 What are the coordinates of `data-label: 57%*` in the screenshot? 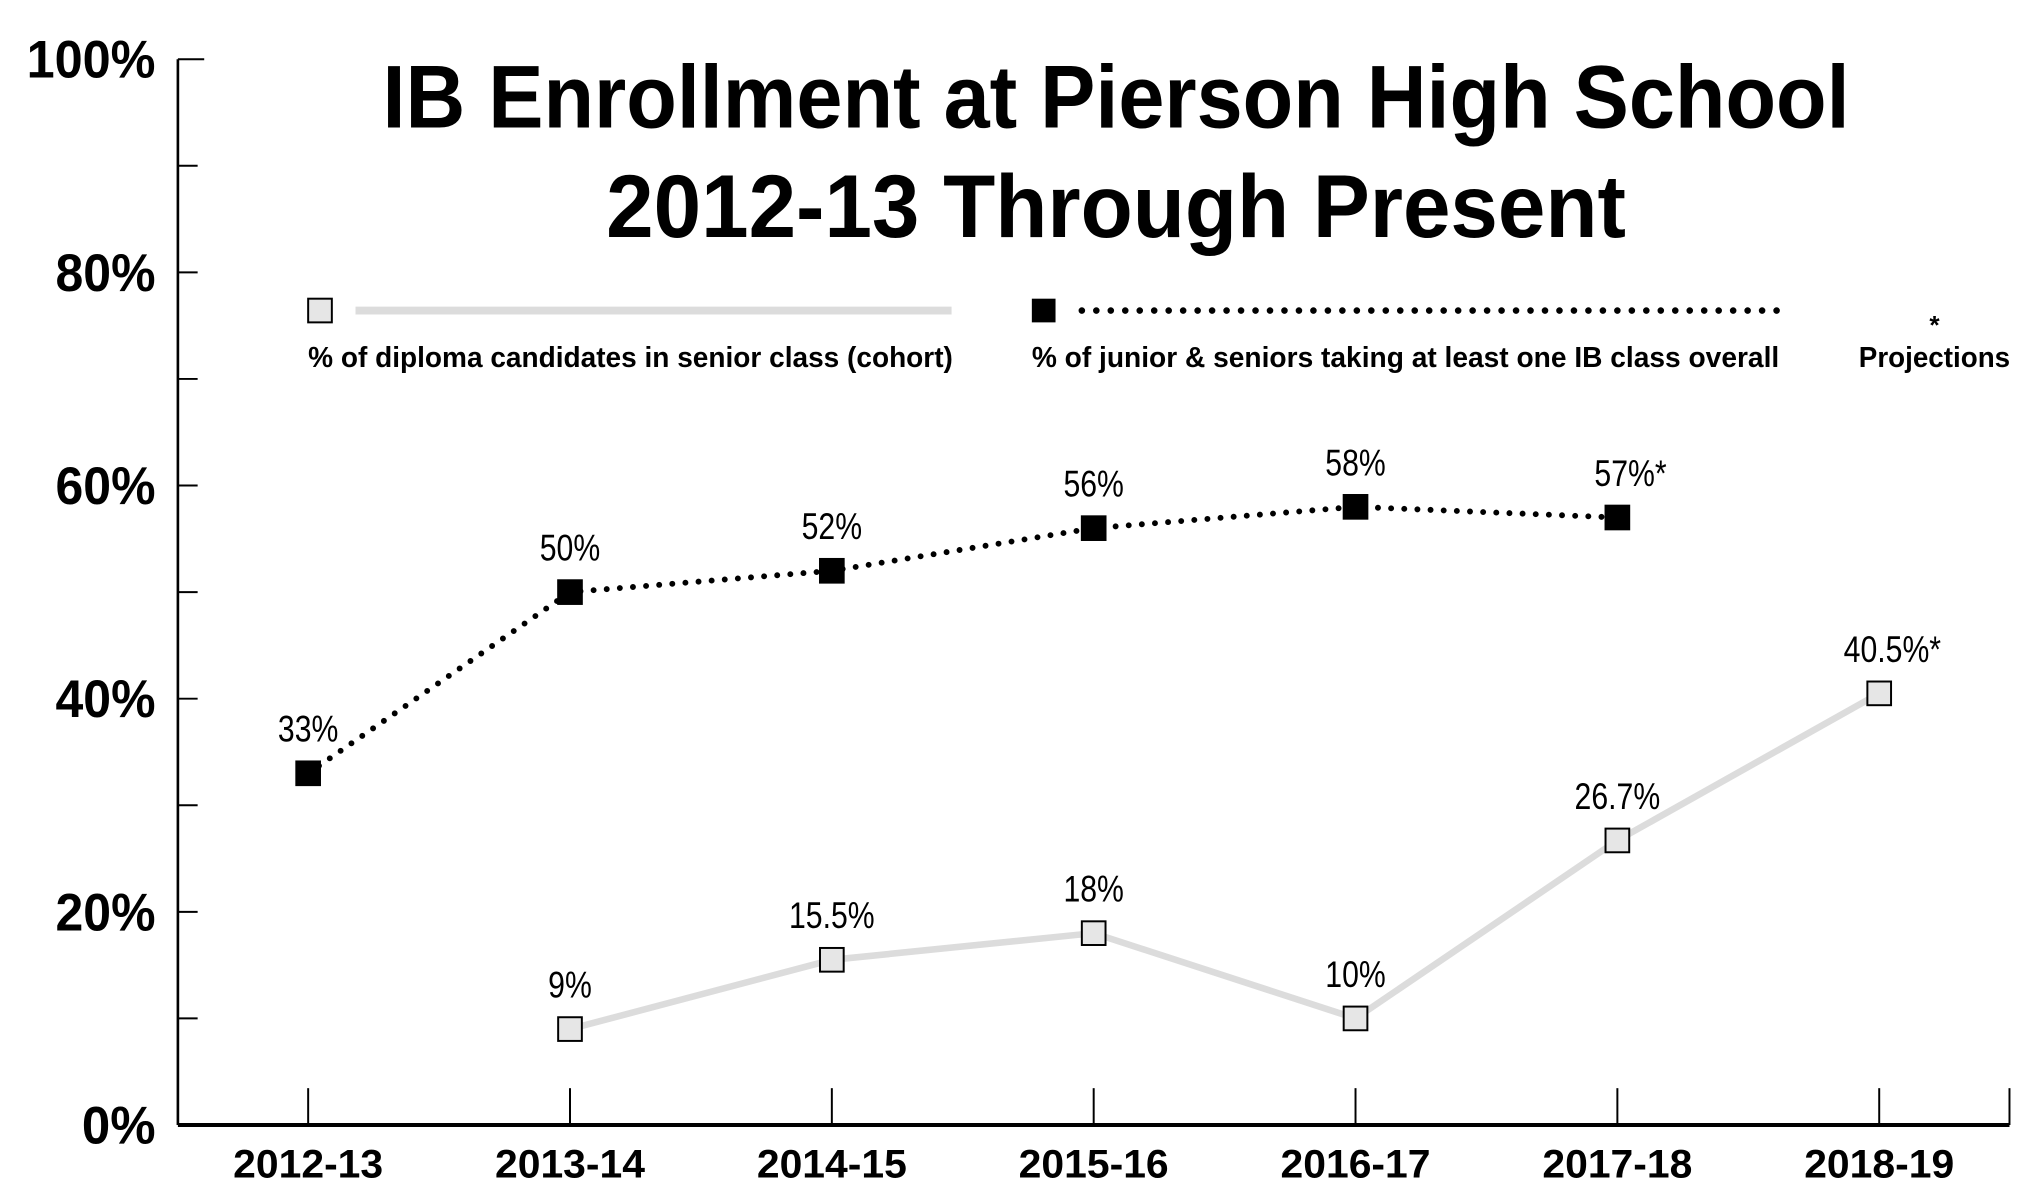 It's located at (1630, 473).